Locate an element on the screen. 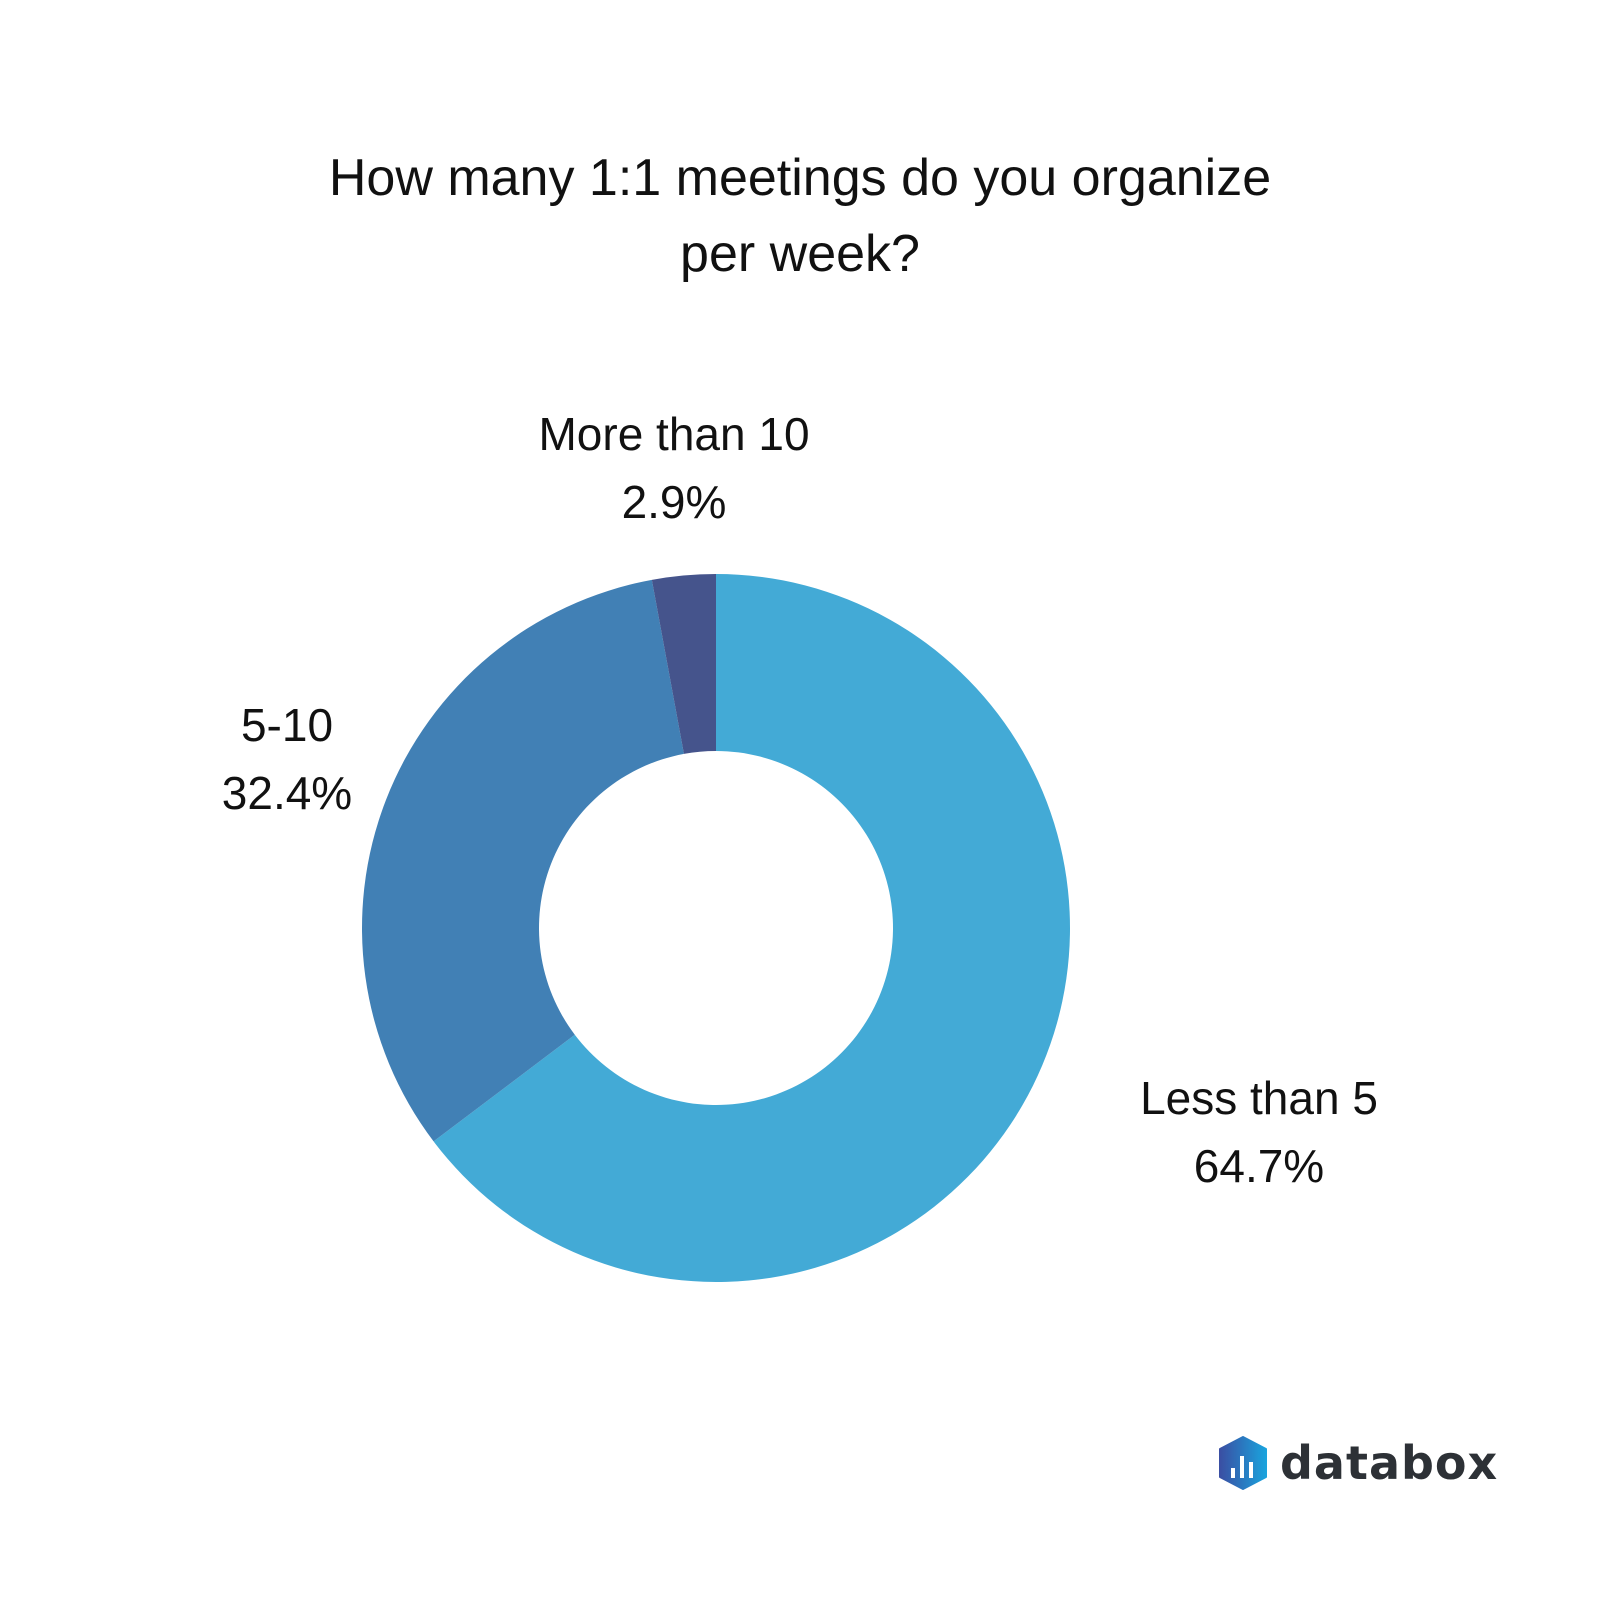 Image resolution: width=1600 pixels, height=1600 pixels. value-label: 2.9% is located at coordinates (674, 502).